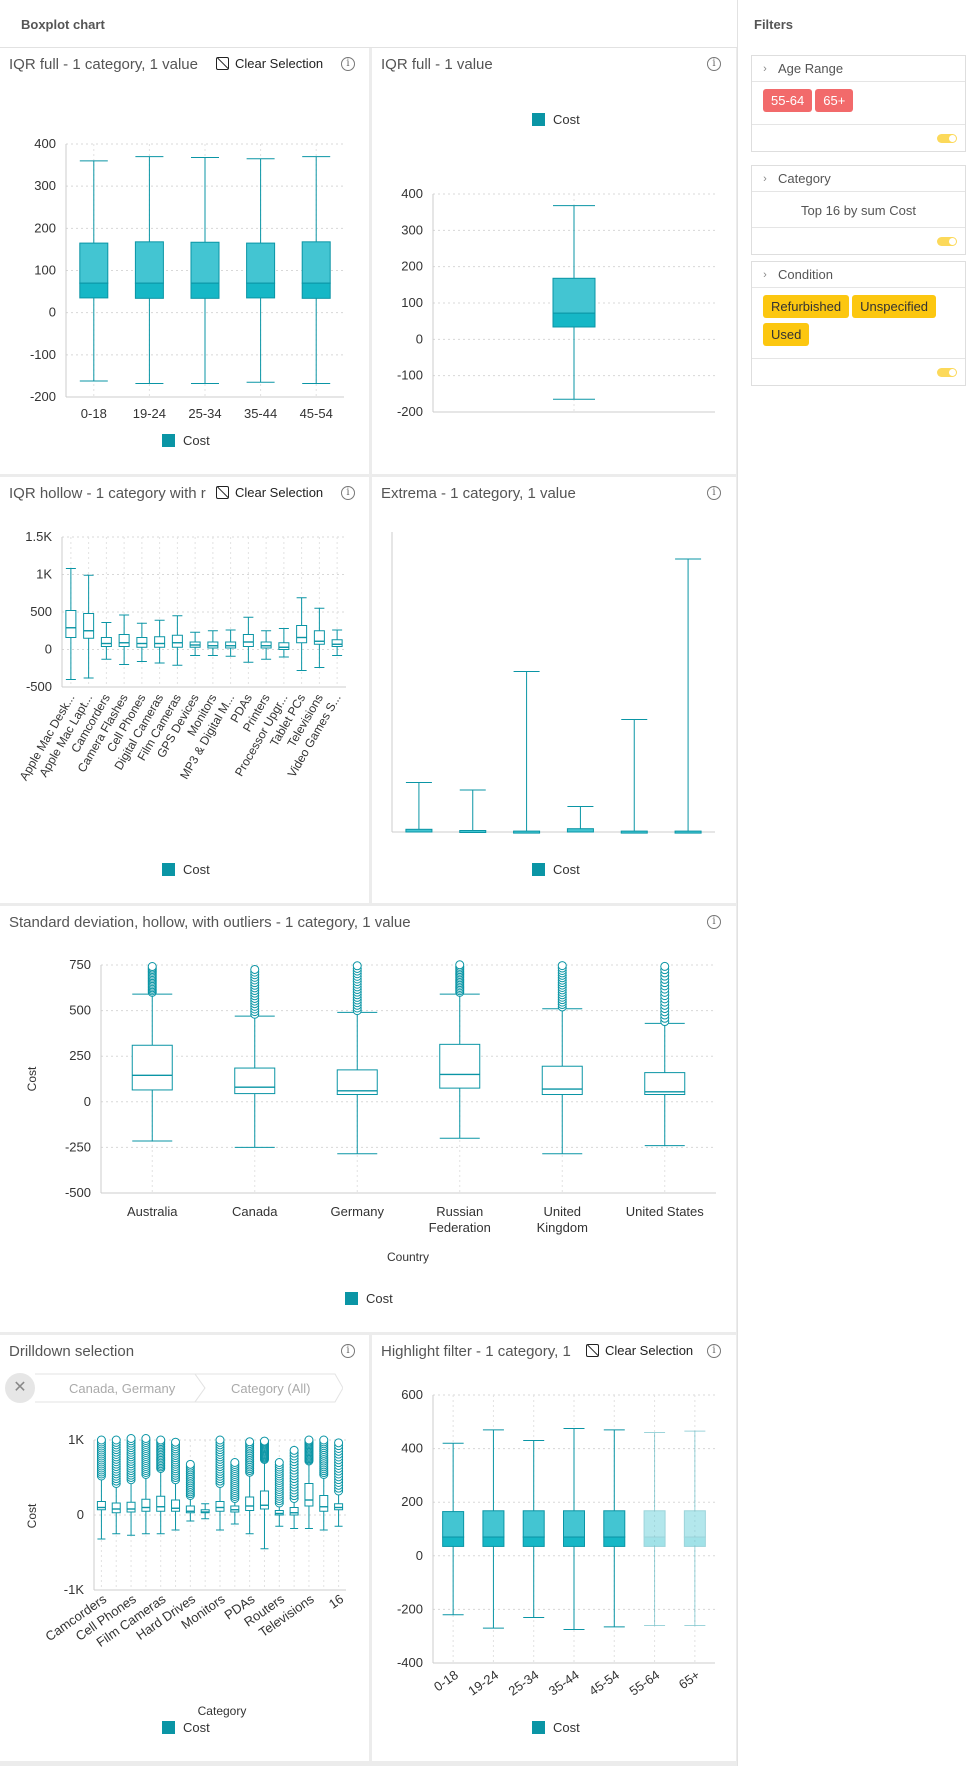 Image resolution: width=976 pixels, height=1766 pixels. I want to click on box-United Kingdom, so click(562, 1058).